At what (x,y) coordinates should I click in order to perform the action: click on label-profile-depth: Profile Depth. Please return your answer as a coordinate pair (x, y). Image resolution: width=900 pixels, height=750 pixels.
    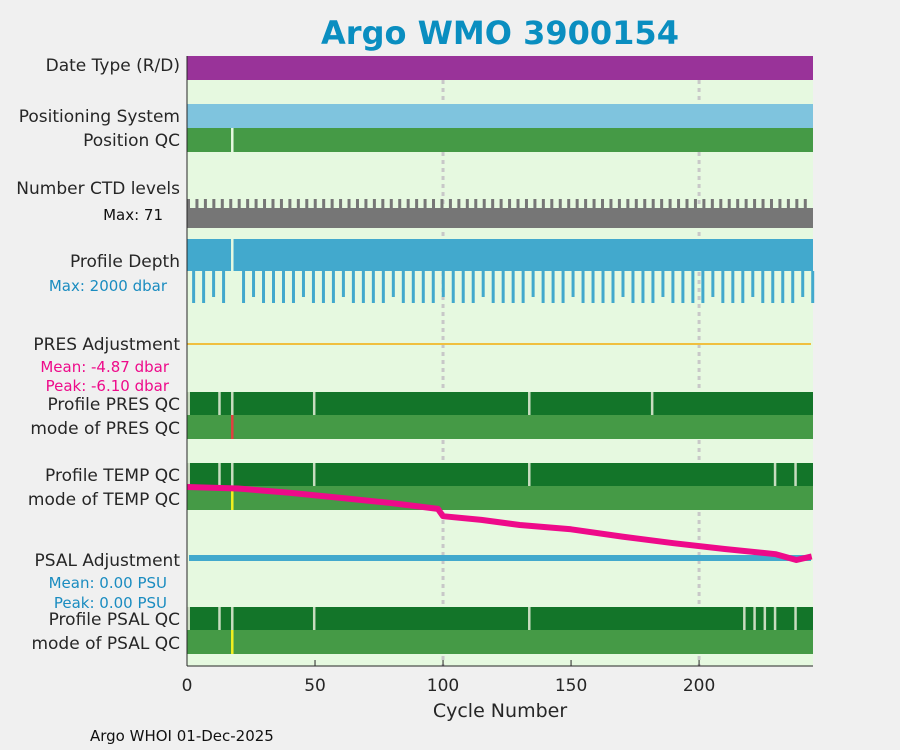
    Looking at the image, I should click on (125, 262).